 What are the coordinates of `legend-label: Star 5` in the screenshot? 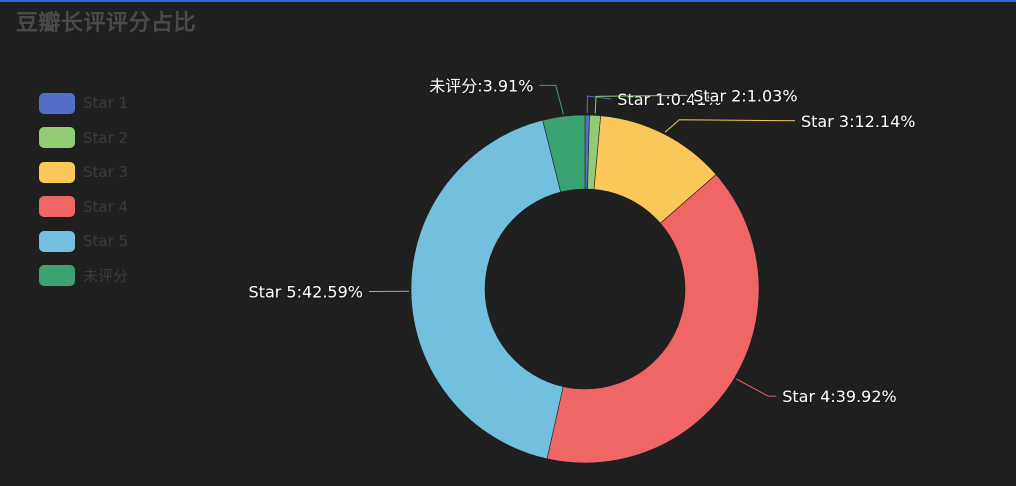 It's located at (106, 241).